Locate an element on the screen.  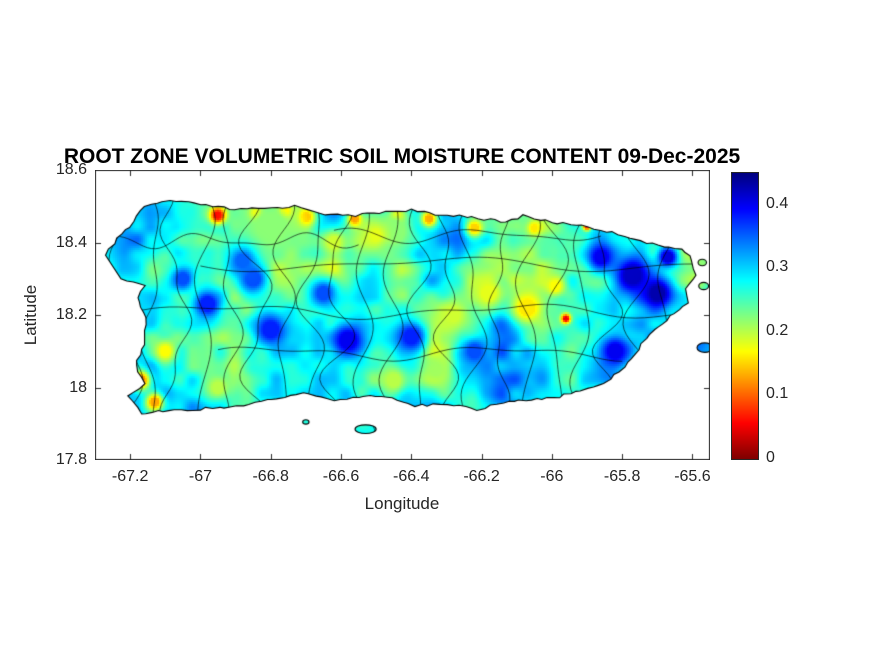
y-axis-label: Latitude is located at coordinates (30, 315).